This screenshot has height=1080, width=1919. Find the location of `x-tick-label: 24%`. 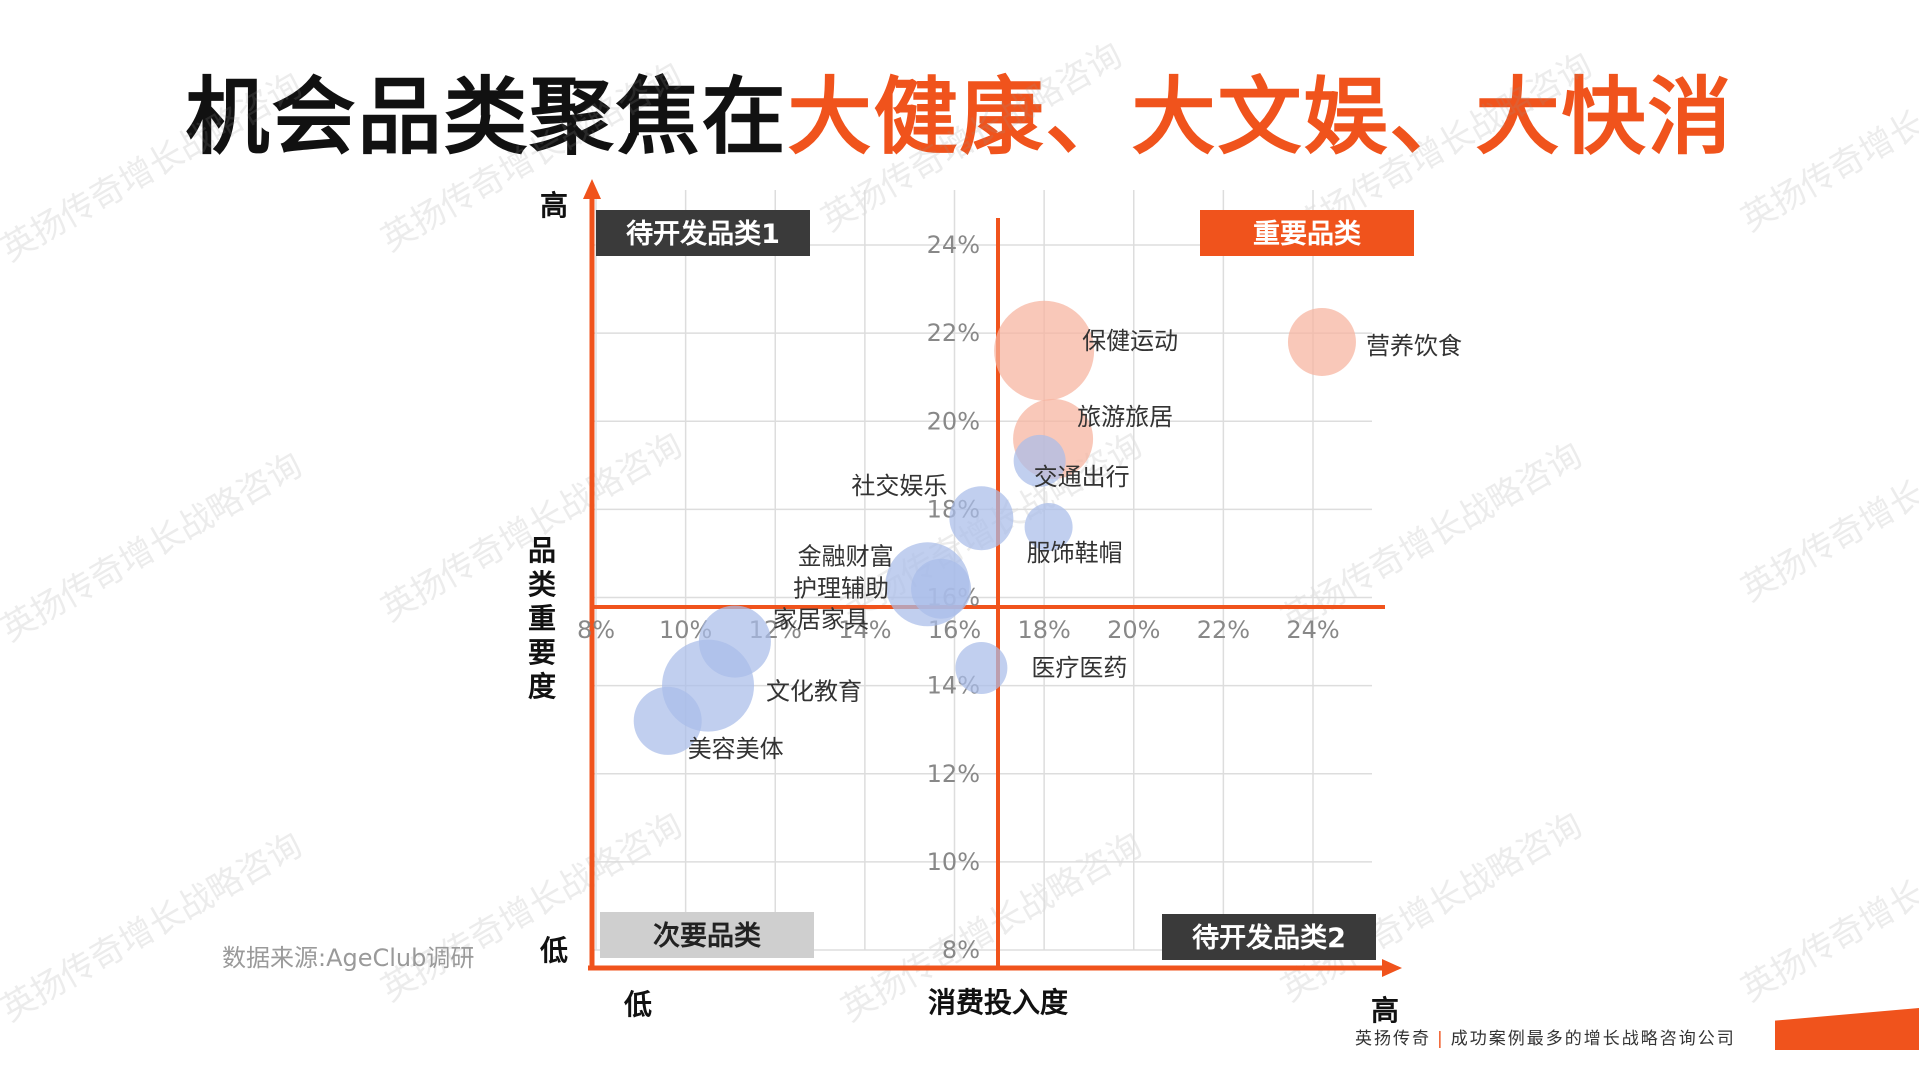

x-tick-label: 24% is located at coordinates (1312, 630).